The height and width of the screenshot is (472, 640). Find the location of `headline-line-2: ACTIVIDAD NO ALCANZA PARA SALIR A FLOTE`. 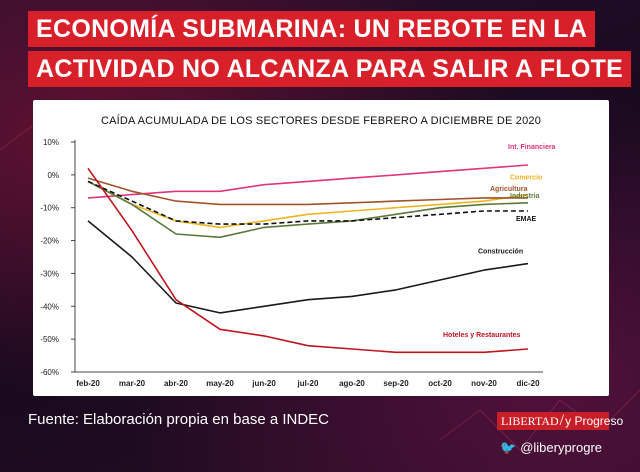

headline-line-2: ACTIVIDAD NO ALCANZA PARA SALIR A FLOTE is located at coordinates (330, 69).